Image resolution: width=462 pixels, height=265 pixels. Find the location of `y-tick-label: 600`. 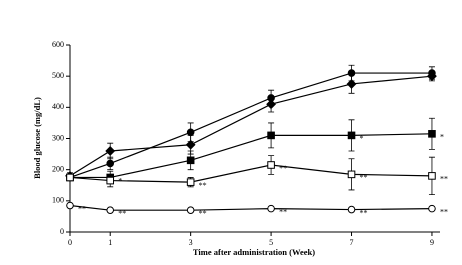

y-tick-label: 600 is located at coordinates (58, 44).